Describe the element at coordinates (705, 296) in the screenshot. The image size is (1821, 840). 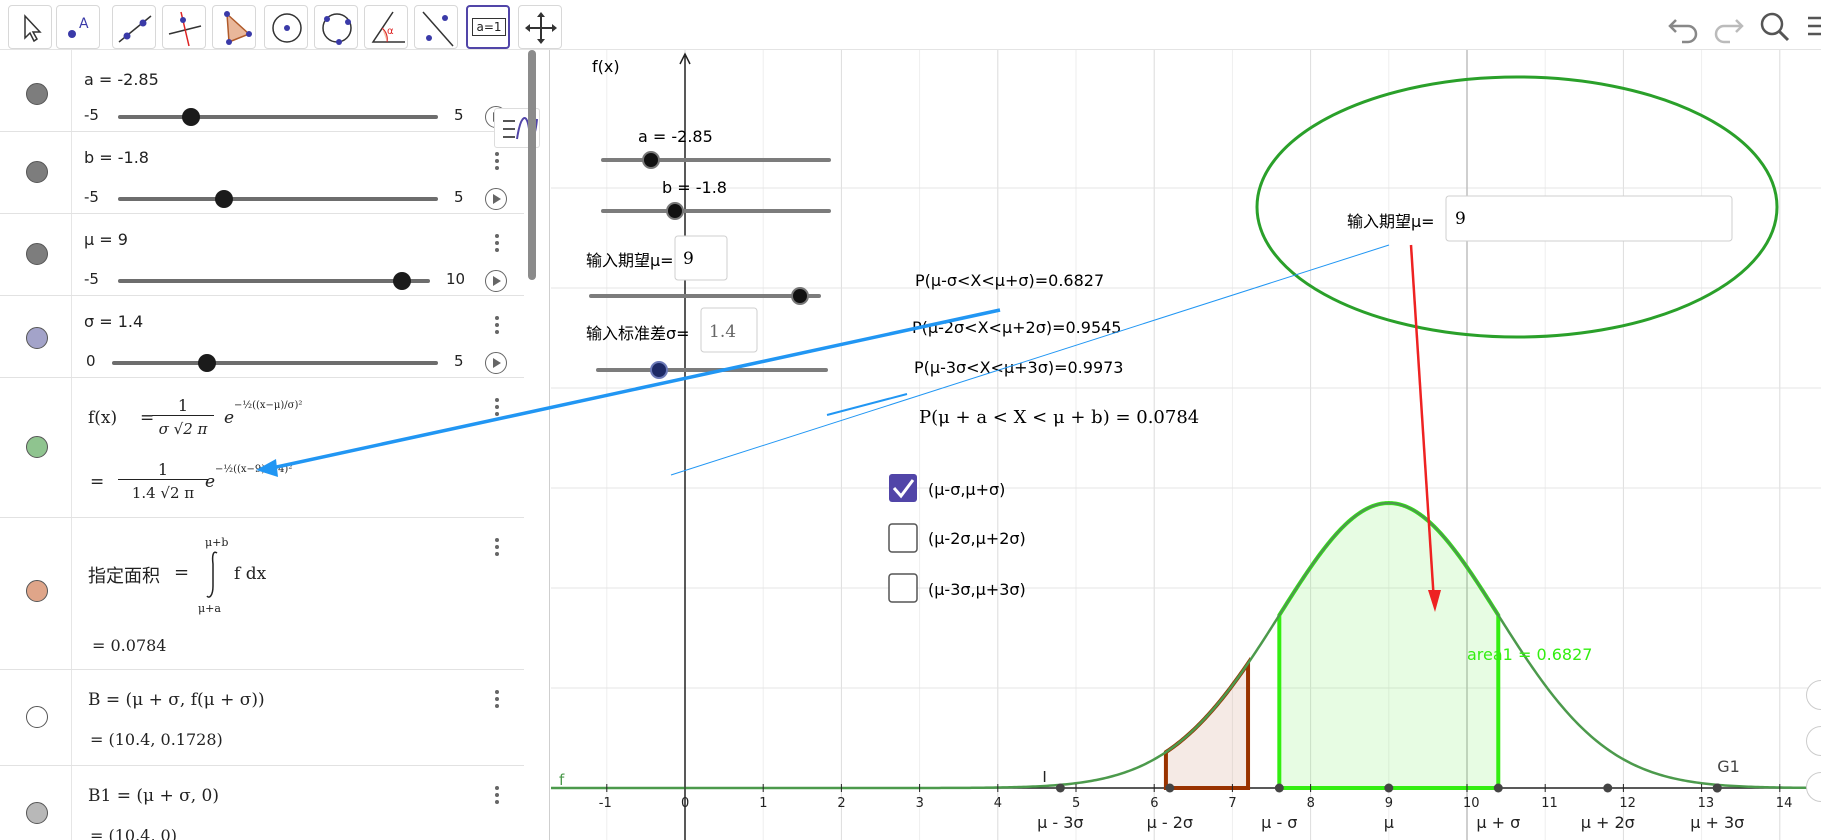
I see `graphics-slider-mu-track` at that location.